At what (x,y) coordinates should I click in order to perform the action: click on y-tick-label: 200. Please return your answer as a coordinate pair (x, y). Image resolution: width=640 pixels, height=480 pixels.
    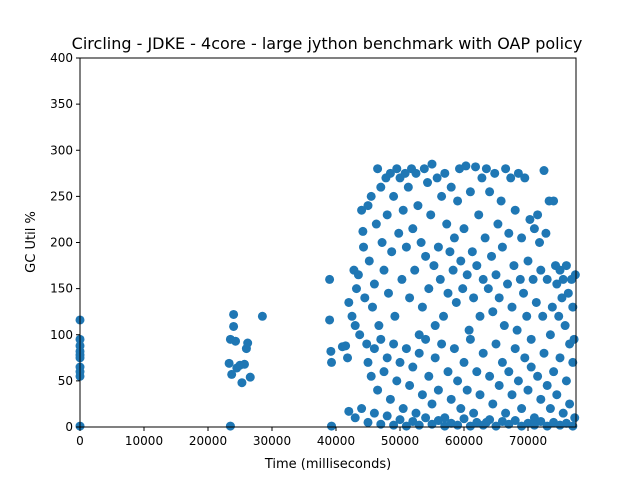
    Looking at the image, I should click on (61, 243).